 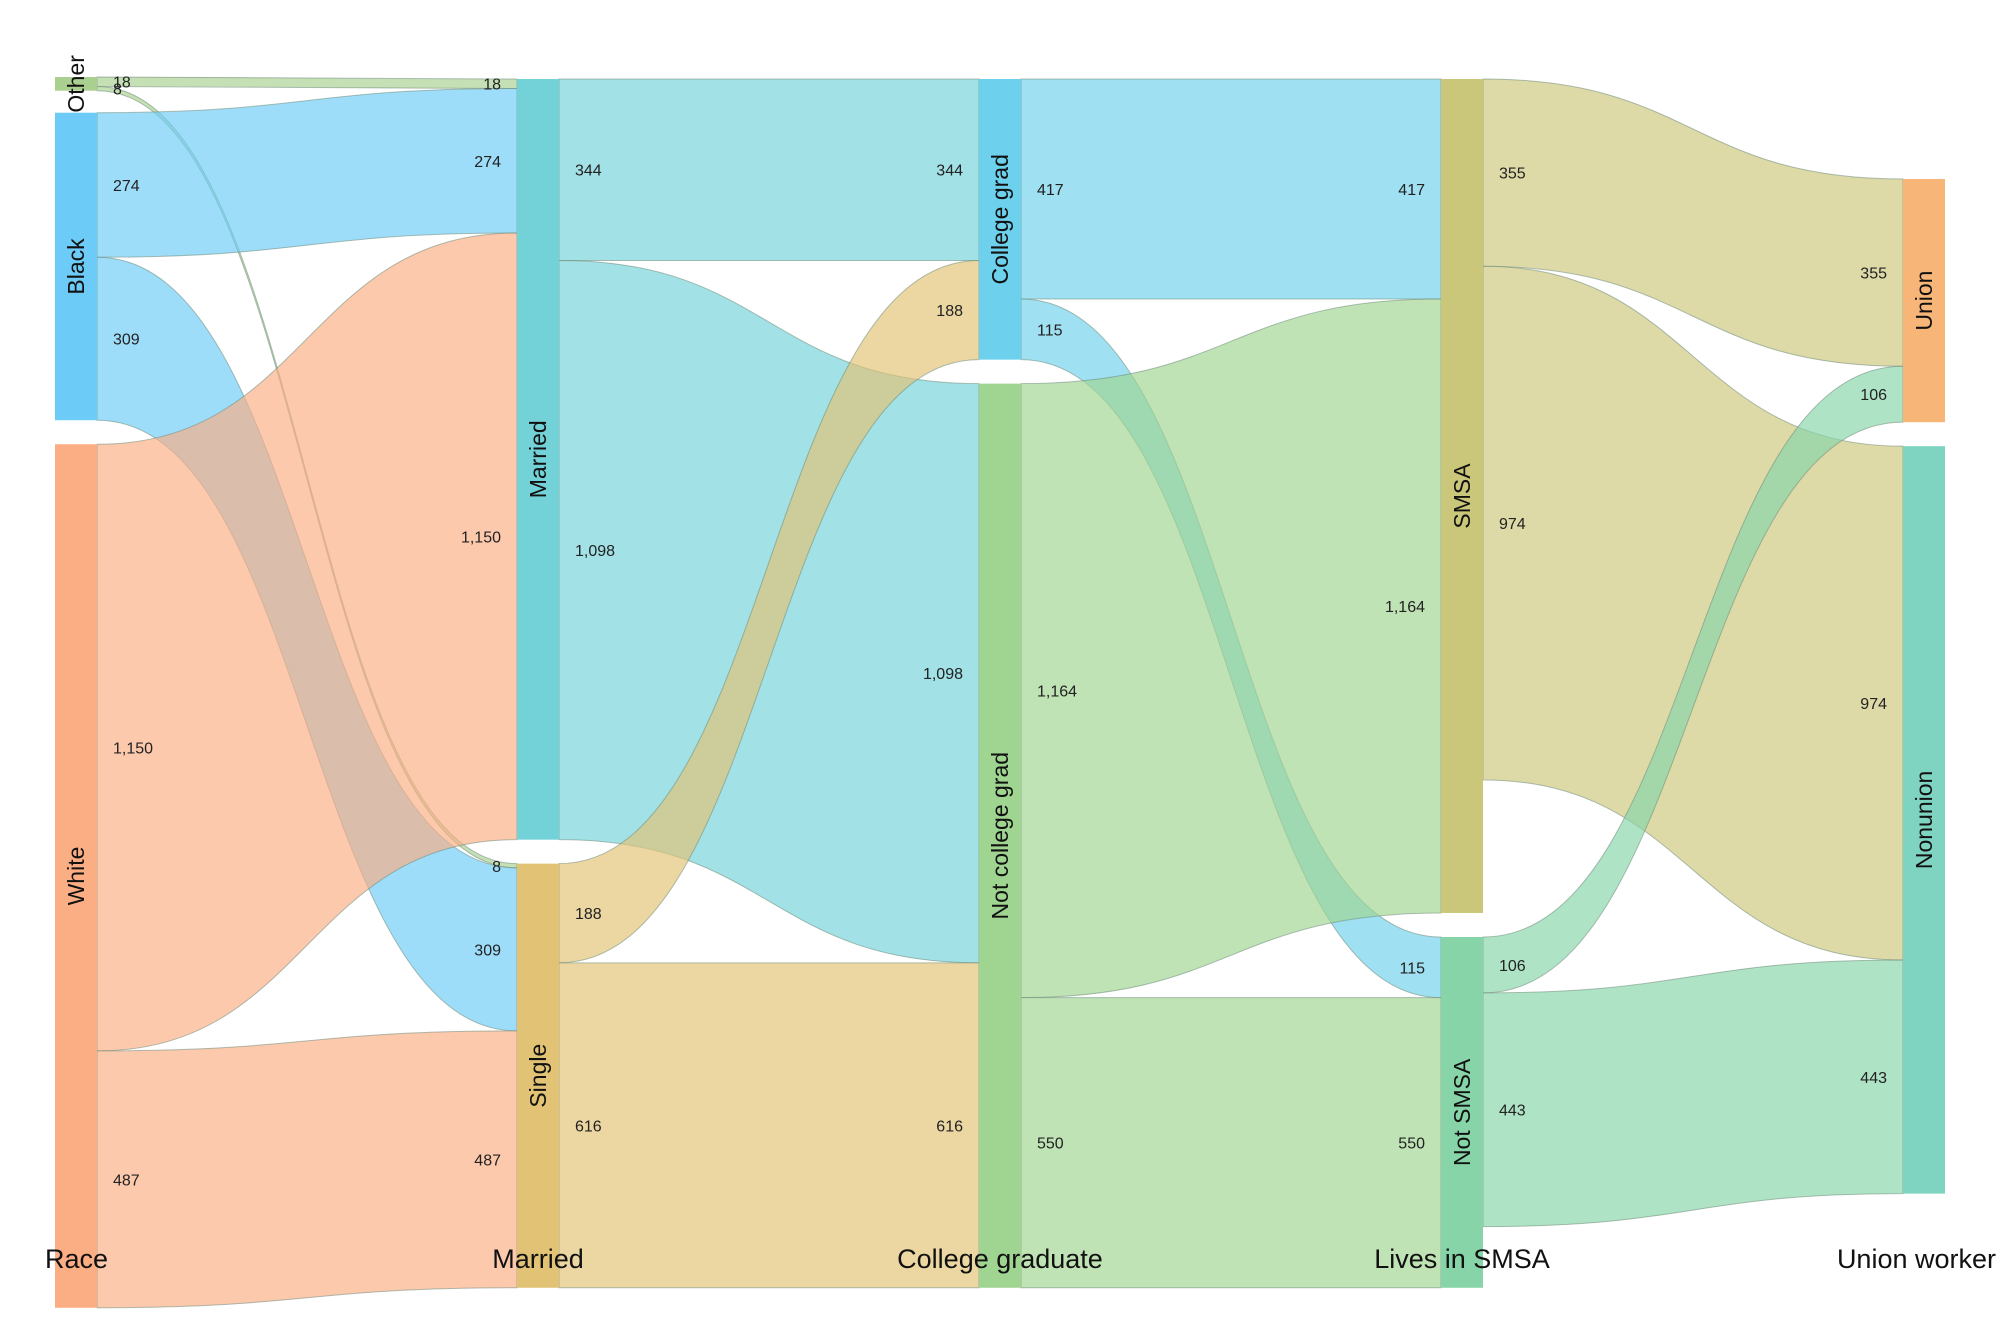 What do you see at coordinates (949, 171) in the screenshot?
I see `flow-target-label: 344` at bounding box center [949, 171].